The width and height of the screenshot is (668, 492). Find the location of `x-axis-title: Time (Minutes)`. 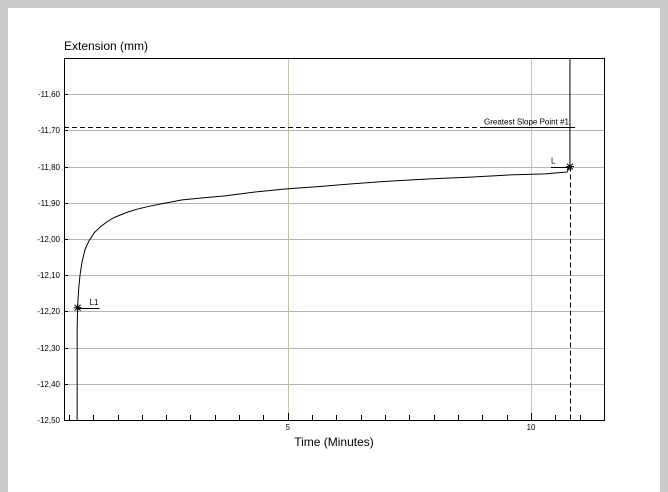

x-axis-title: Time (Minutes) is located at coordinates (334, 442).